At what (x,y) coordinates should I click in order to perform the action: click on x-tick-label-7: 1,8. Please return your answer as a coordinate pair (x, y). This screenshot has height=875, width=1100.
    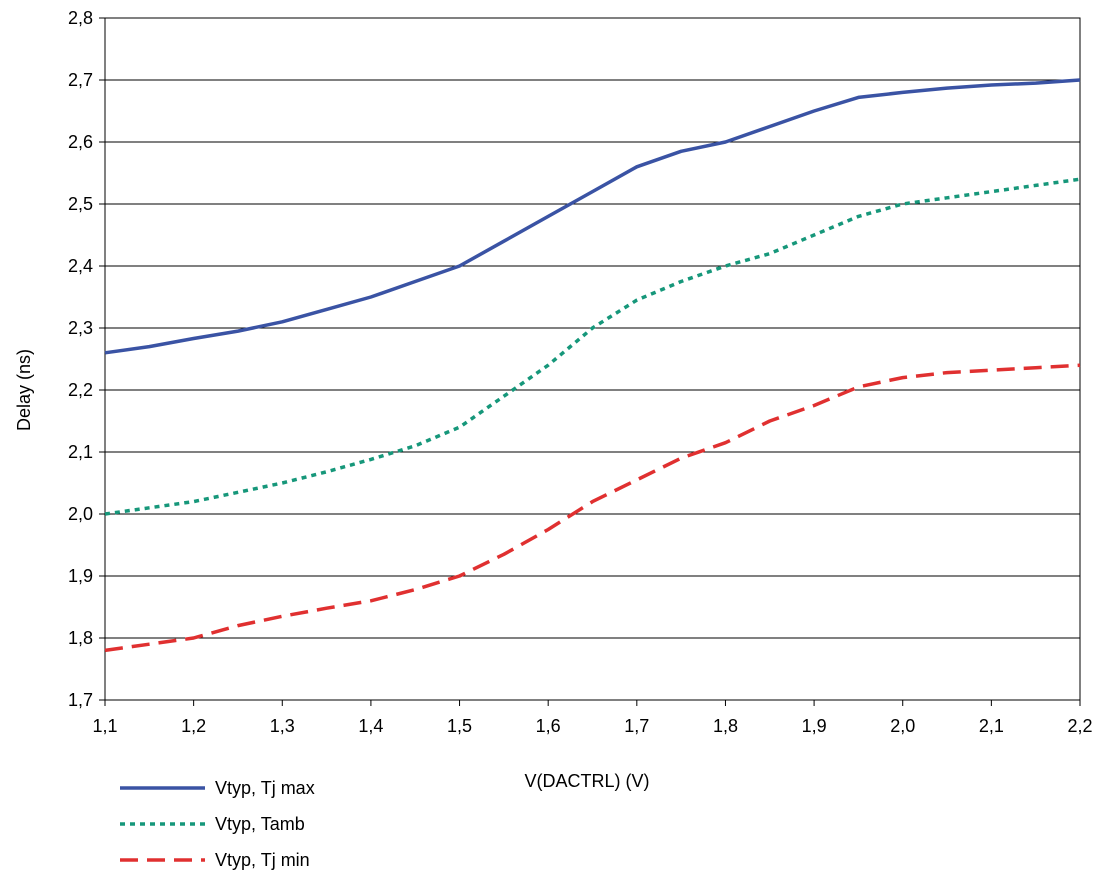
    Looking at the image, I should click on (725, 726).